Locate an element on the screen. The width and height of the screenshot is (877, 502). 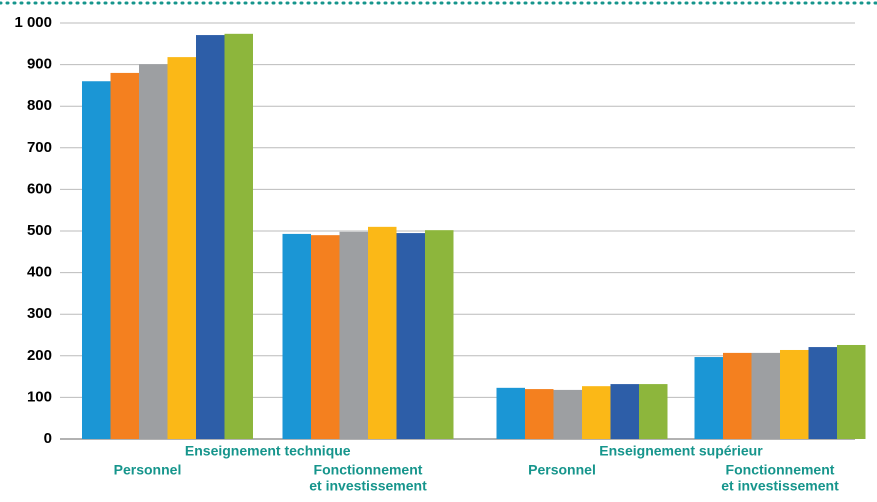
y-tick-label: 500 is located at coordinates (39, 230).